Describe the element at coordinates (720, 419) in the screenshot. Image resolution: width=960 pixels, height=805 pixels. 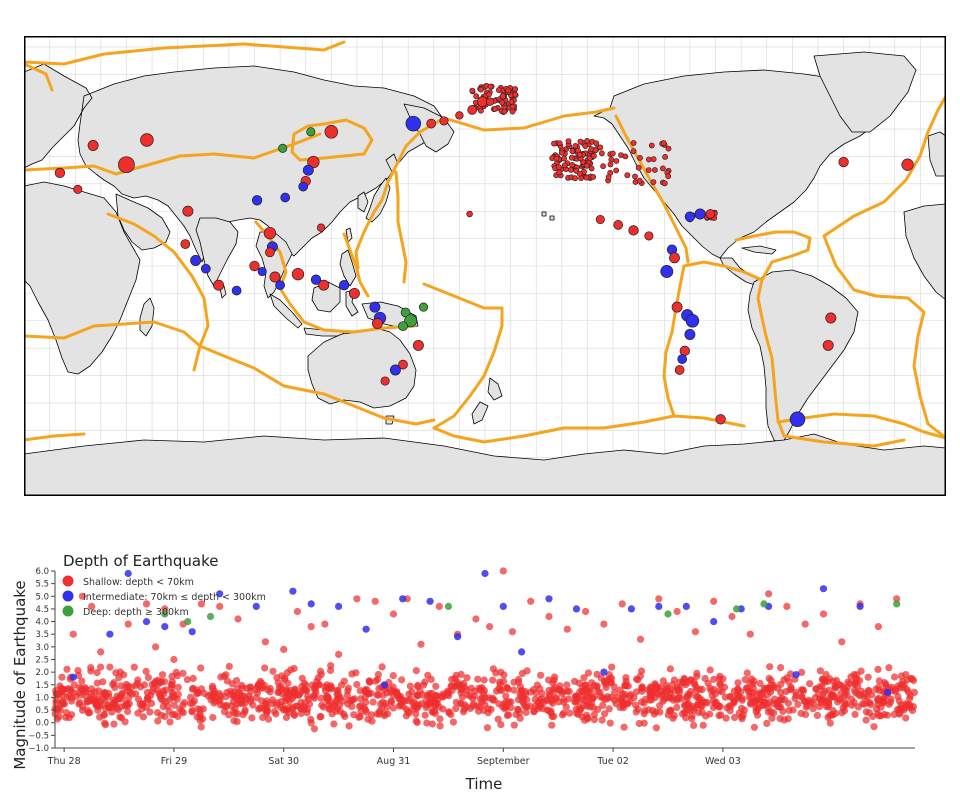
I see `quake-marker-drake-passage` at that location.